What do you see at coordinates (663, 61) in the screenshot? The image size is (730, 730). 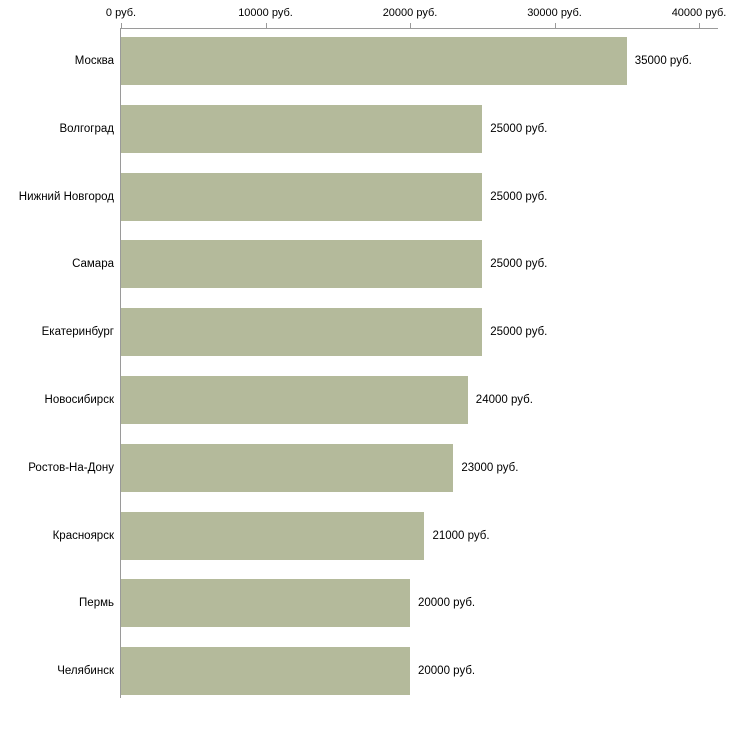 I see `value-label: 35000 руб.` at bounding box center [663, 61].